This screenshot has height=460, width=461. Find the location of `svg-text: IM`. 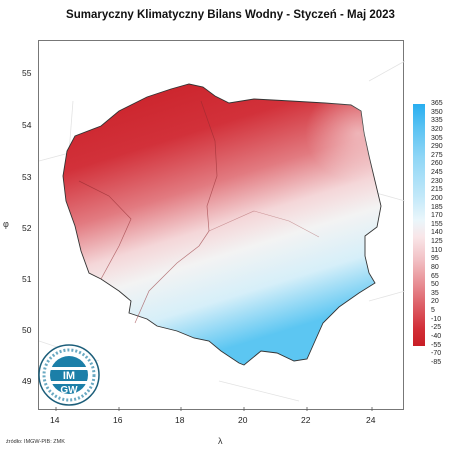

svg-text: IM is located at coordinates (69, 376).